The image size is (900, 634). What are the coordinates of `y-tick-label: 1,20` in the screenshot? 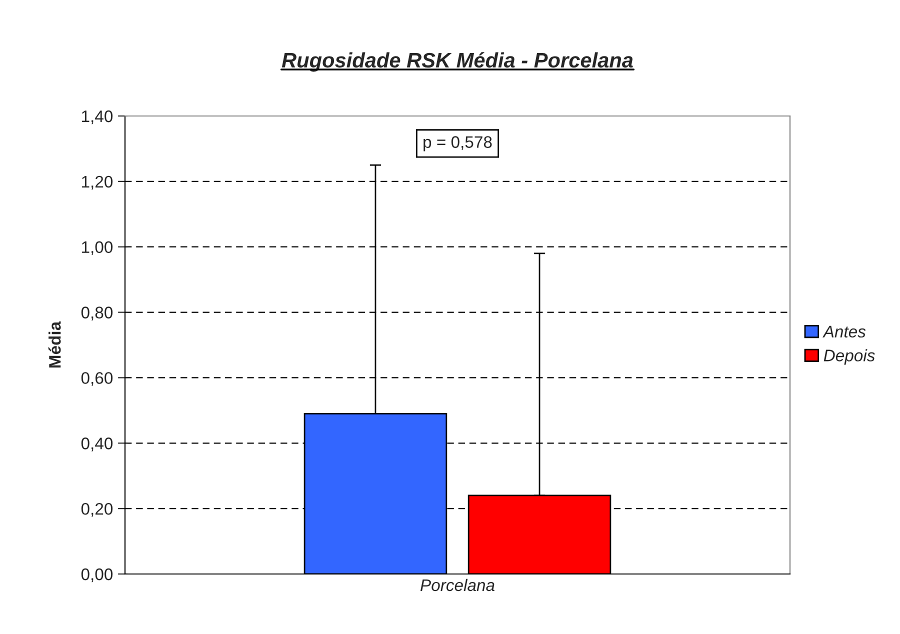 It's located at (97, 183).